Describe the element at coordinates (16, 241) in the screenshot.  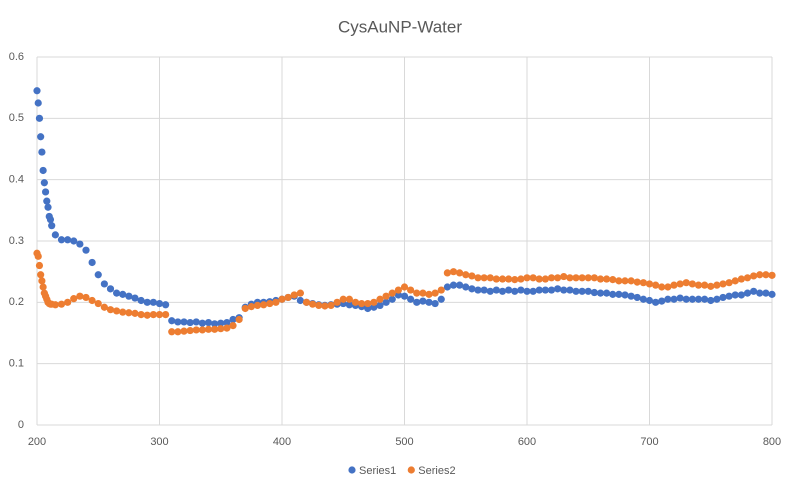
I see `y-tick-label: 0.3` at that location.